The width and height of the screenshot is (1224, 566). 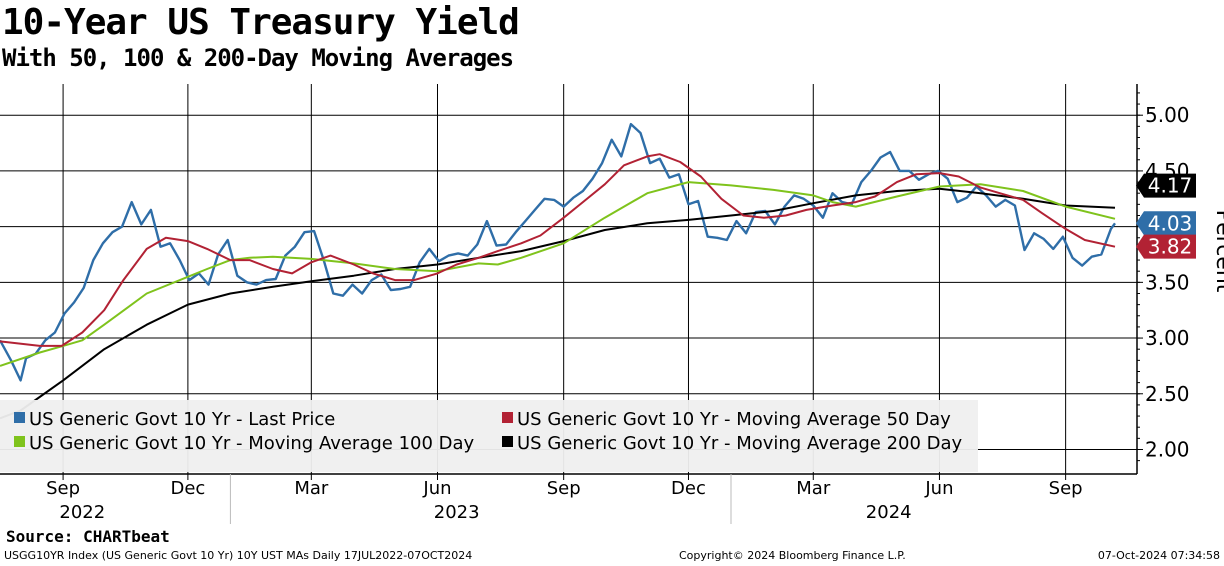 What do you see at coordinates (1217, 251) in the screenshot?
I see `y-axis-label: Percent` at bounding box center [1217, 251].